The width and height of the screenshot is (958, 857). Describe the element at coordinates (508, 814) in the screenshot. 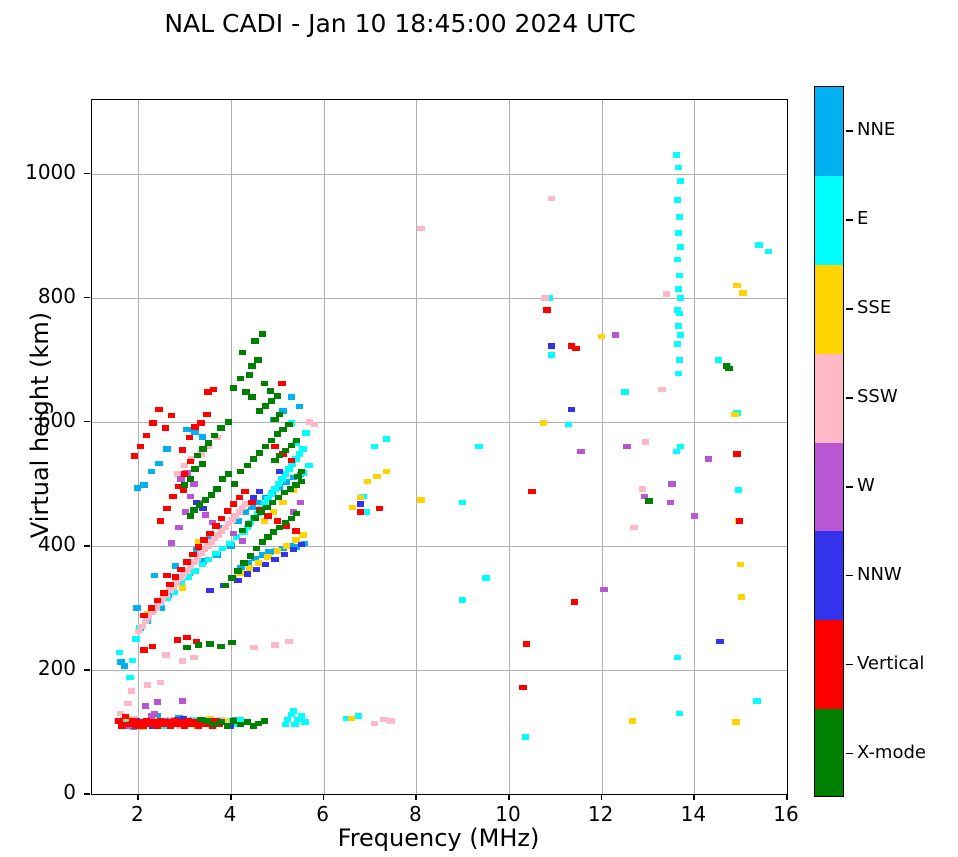

I see `x-tick-label: 10` at that location.